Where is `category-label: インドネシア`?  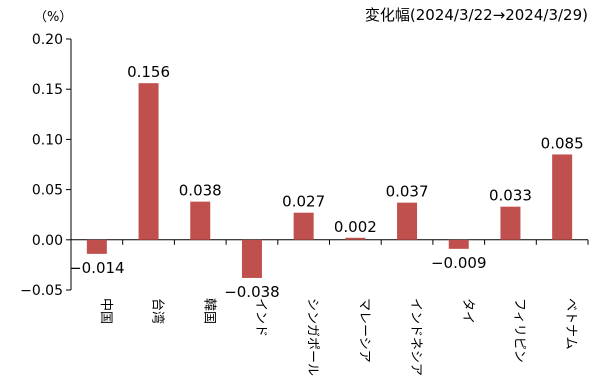 category-label: インドネシア is located at coordinates (415, 337).